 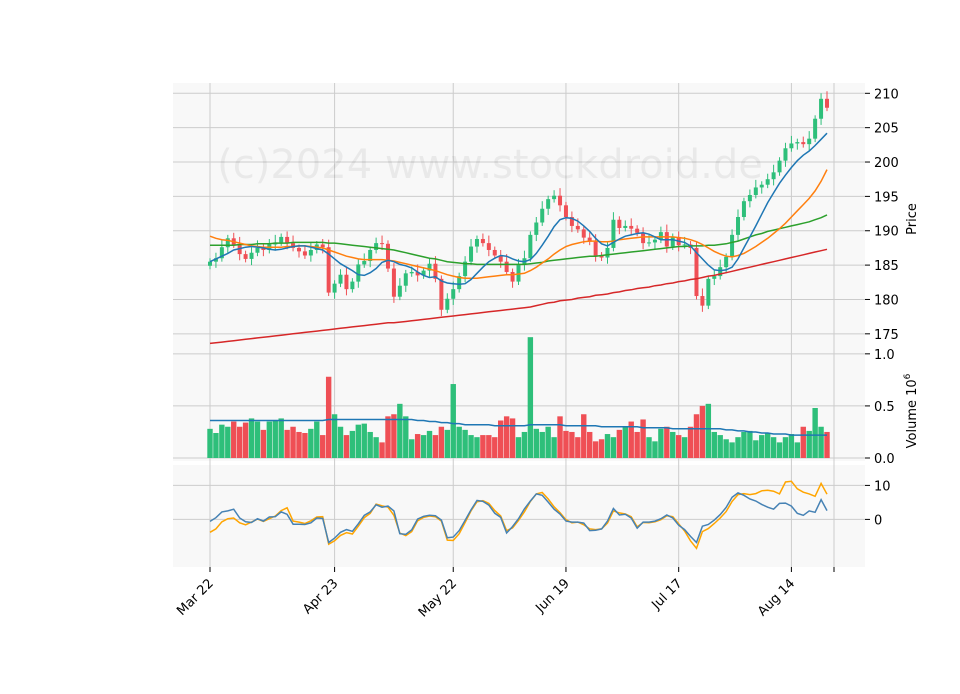 What do you see at coordinates (886, 266) in the screenshot?
I see `price-y-tick-label: 185` at bounding box center [886, 266].